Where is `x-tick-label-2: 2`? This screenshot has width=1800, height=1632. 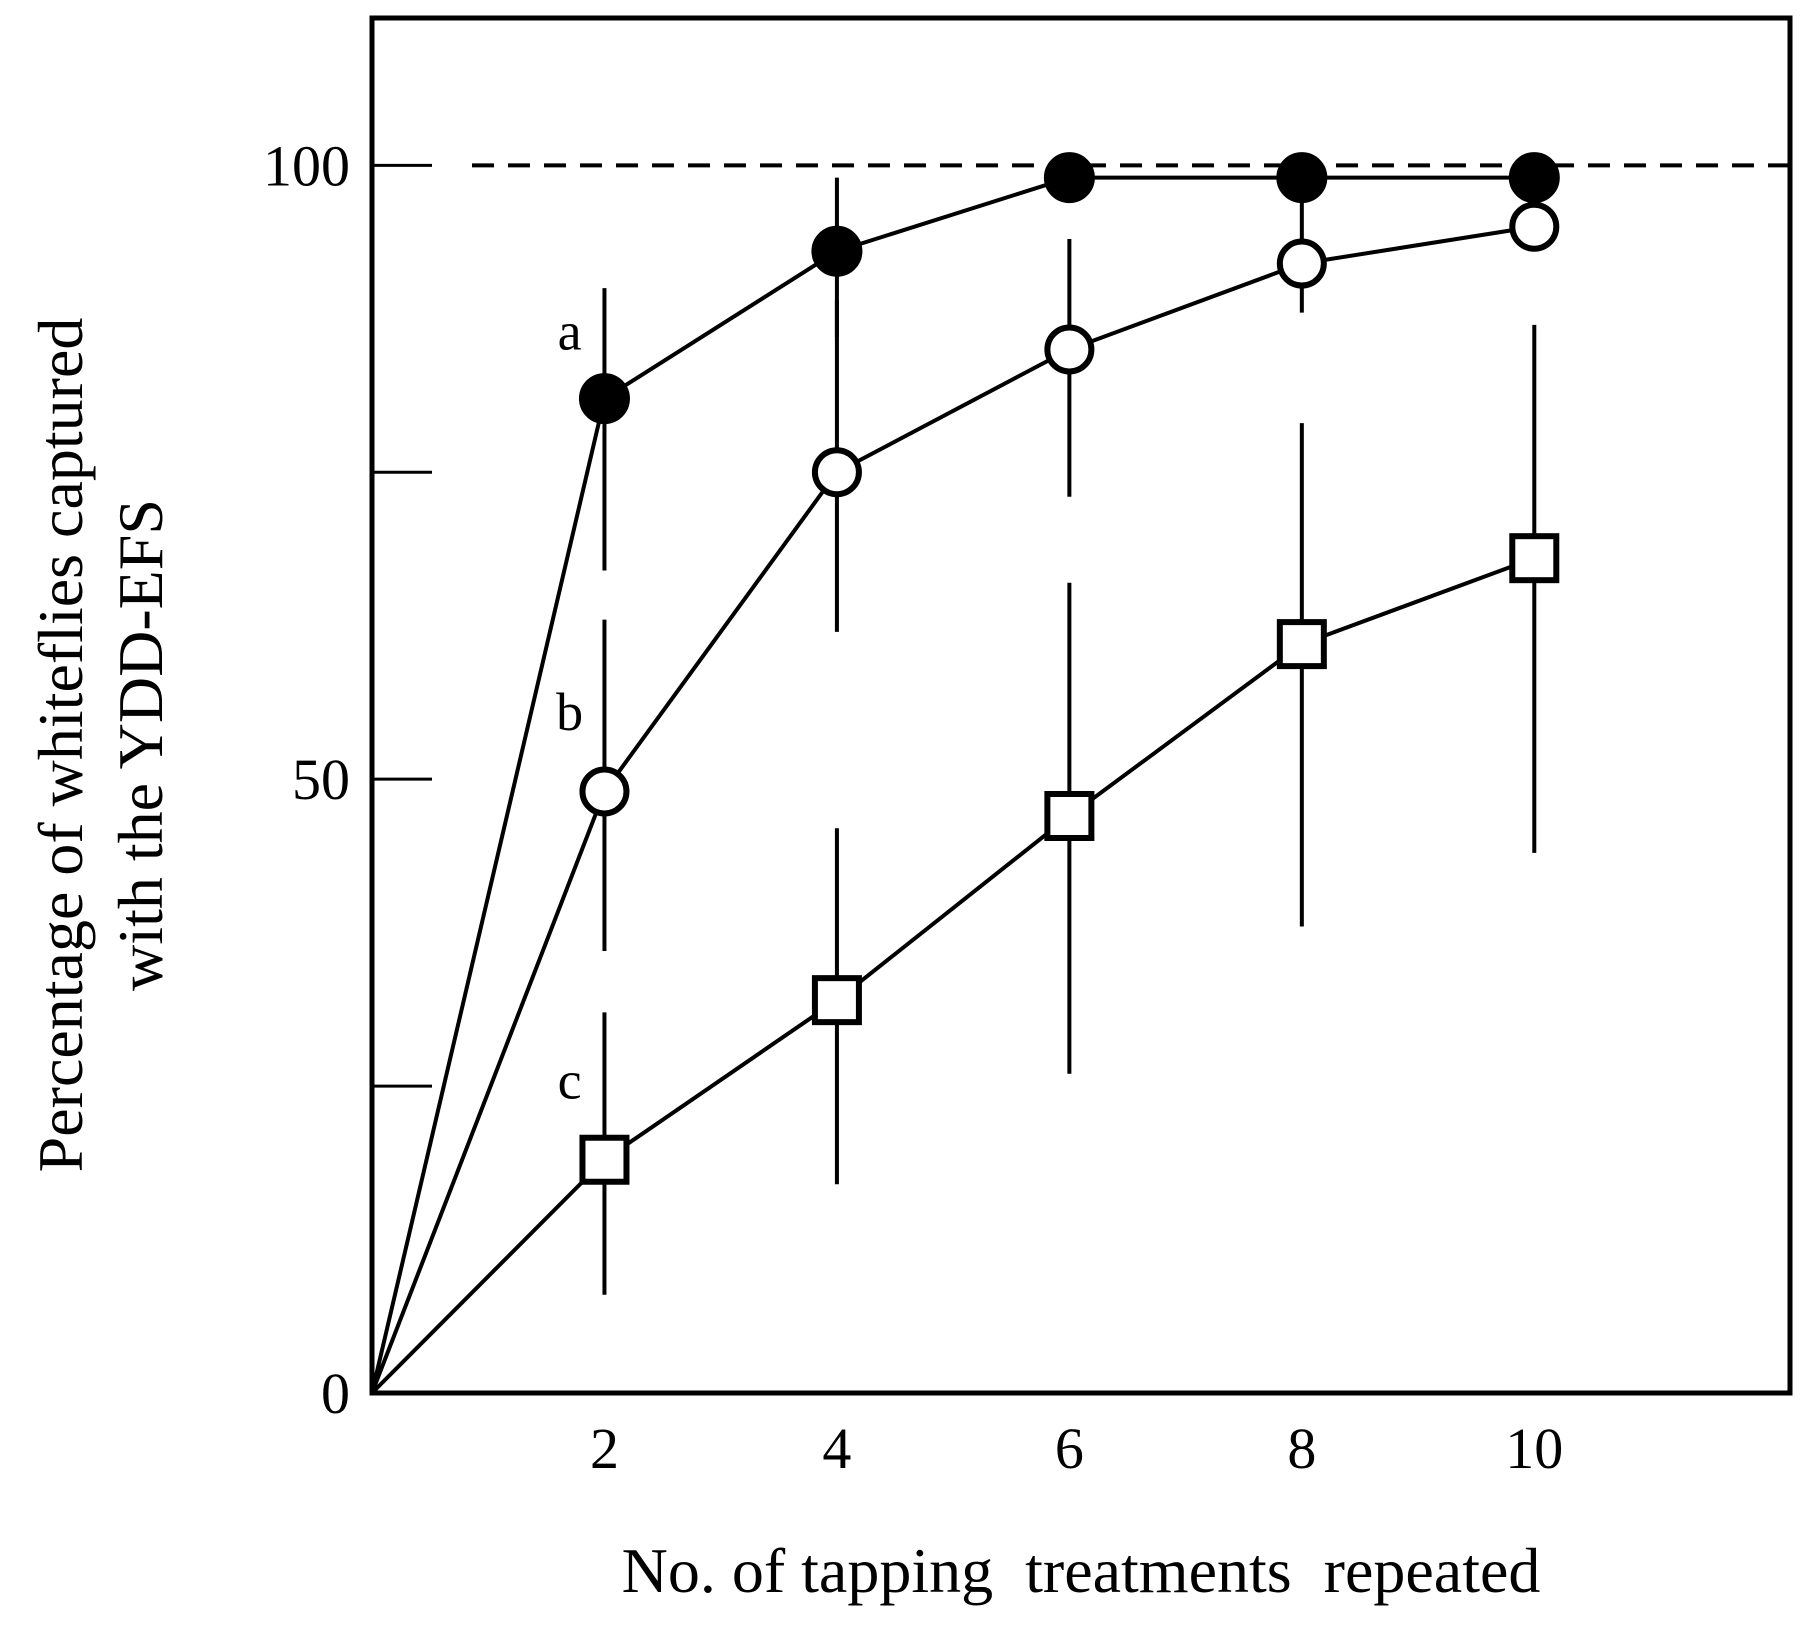
x-tick-label-2: 2 is located at coordinates (604, 1448).